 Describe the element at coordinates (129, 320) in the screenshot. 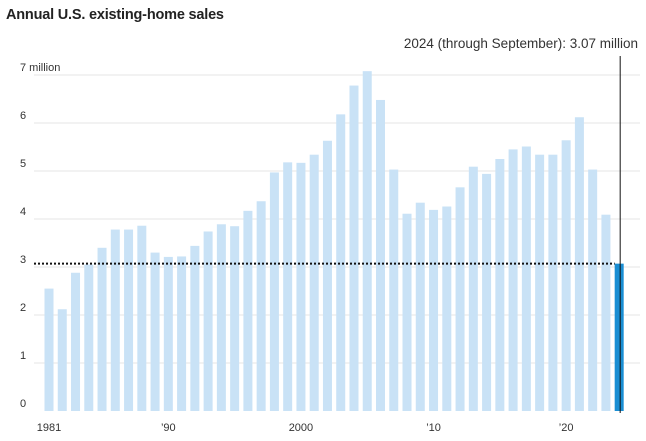

I see `bar-1987` at that location.